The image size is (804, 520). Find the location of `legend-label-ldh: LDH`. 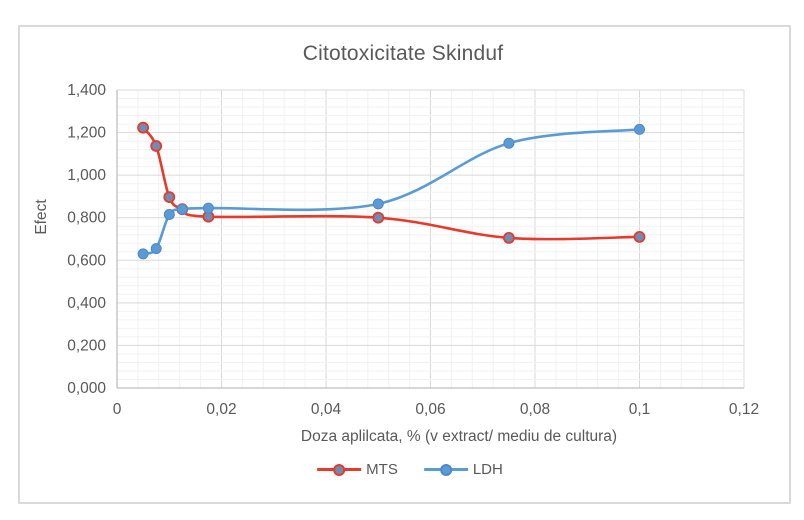

legend-label-ldh: LDH is located at coordinates (487, 469).